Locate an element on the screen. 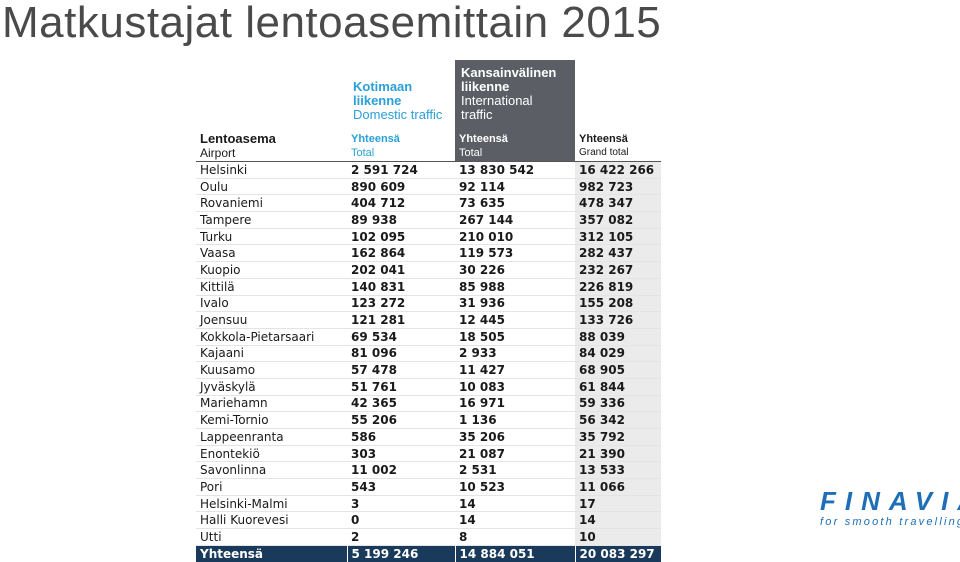  grand-total-cell: 312 105 is located at coordinates (618, 237).